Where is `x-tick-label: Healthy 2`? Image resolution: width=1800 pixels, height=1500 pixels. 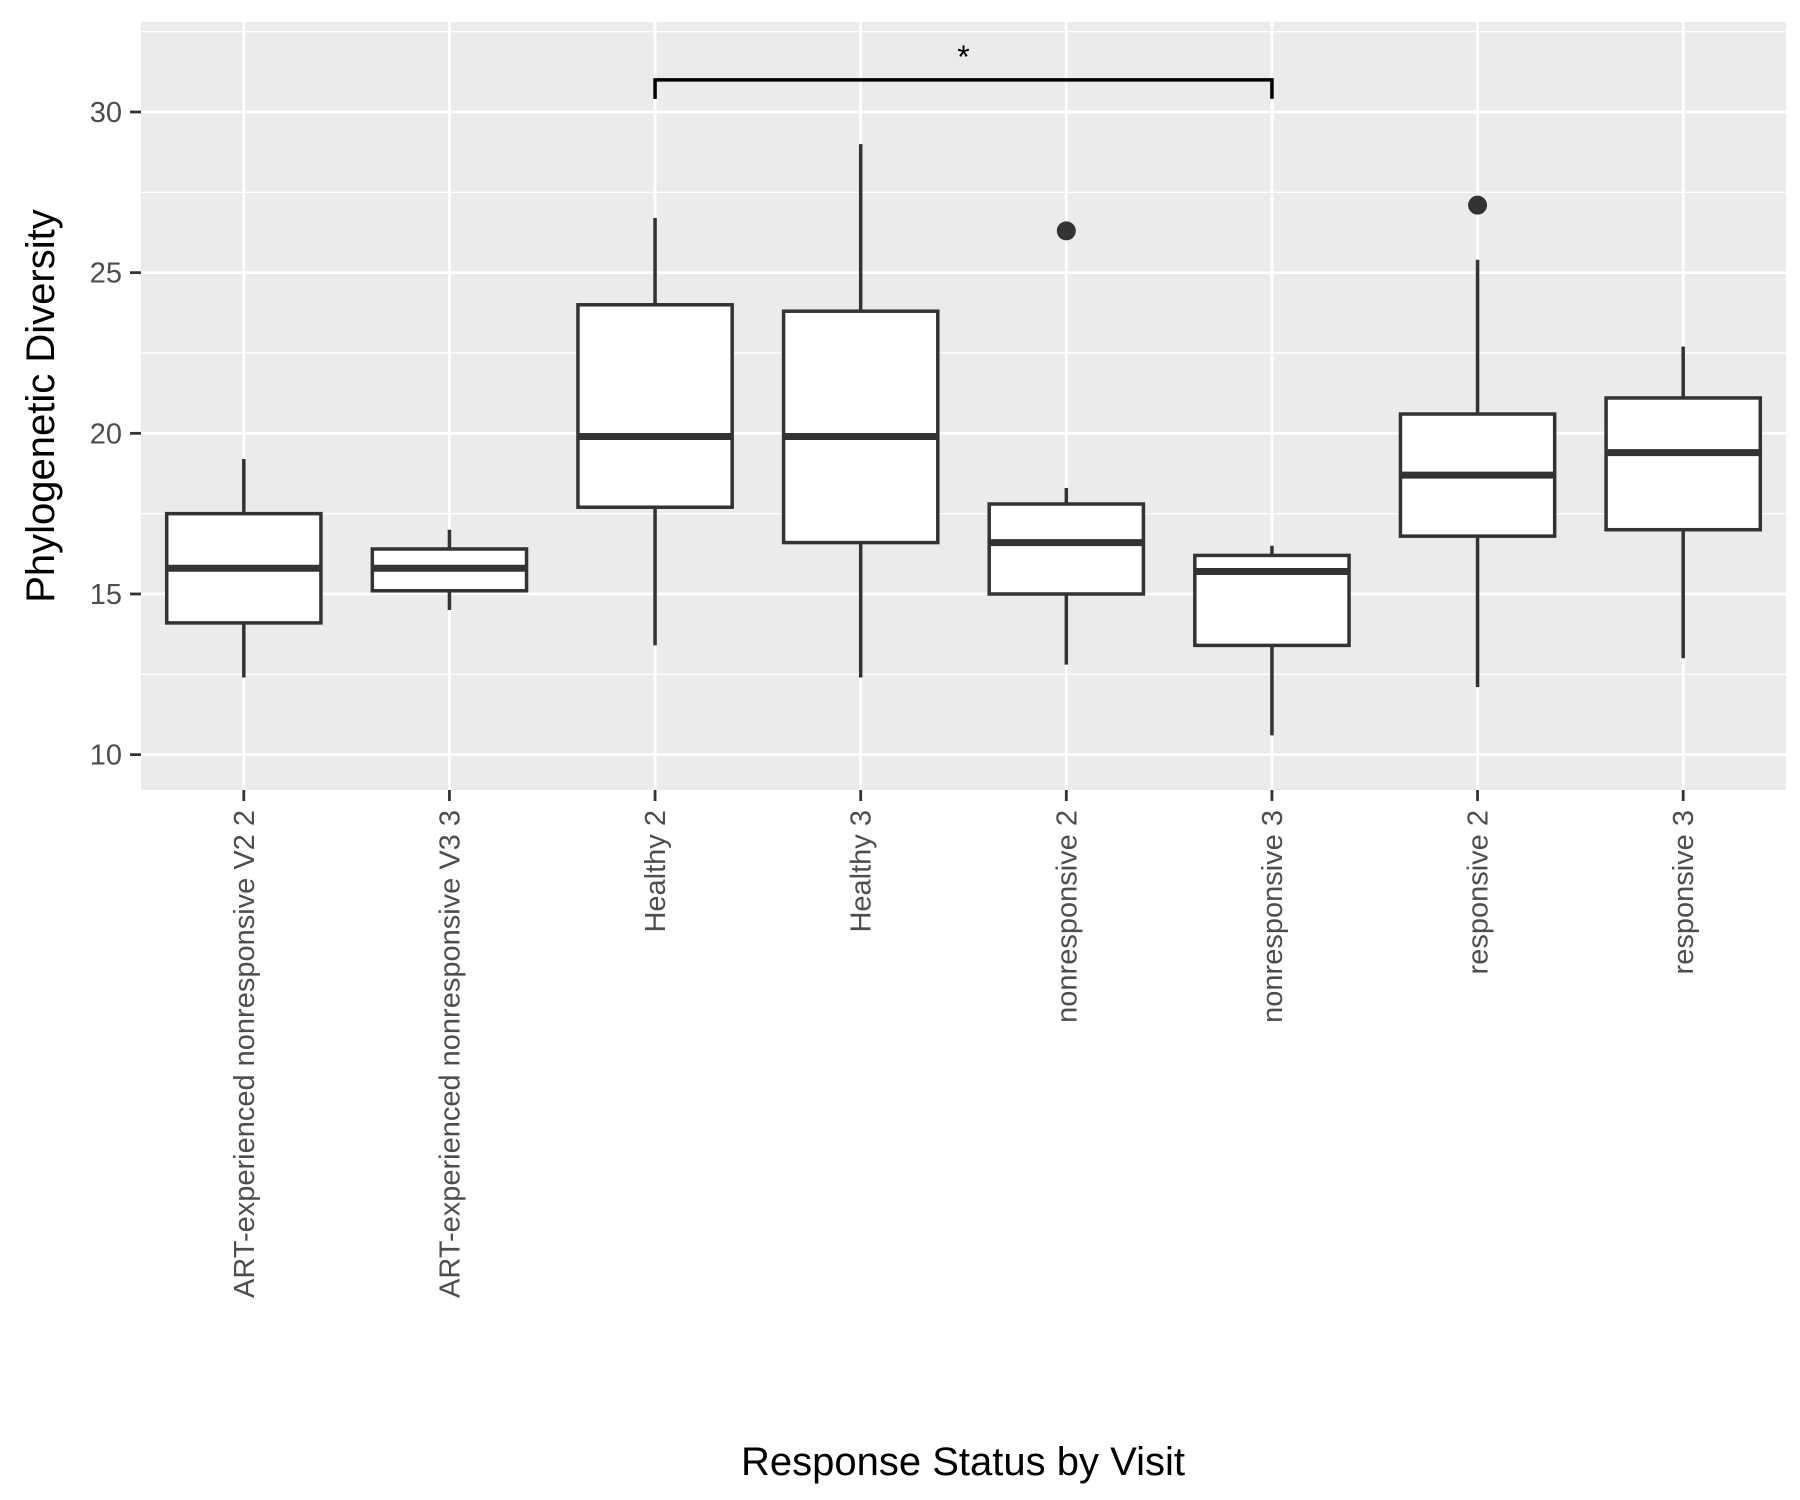 x-tick-label: Healthy 2 is located at coordinates (656, 871).